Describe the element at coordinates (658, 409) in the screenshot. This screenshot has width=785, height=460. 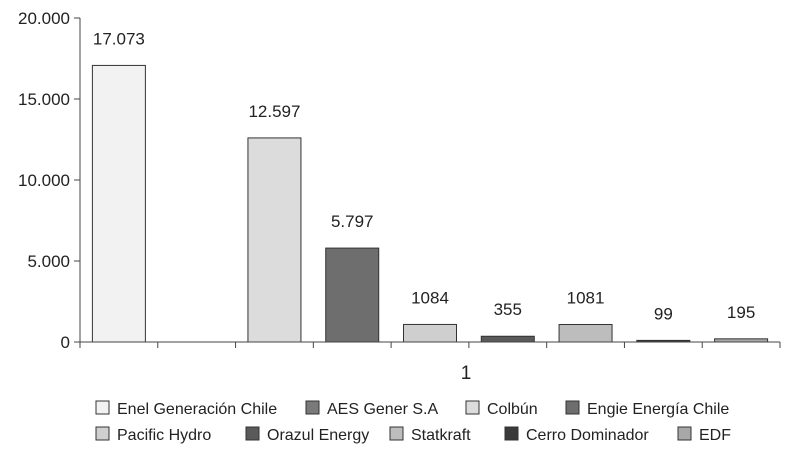
I see `legend-label: Engie Energía Chile` at that location.